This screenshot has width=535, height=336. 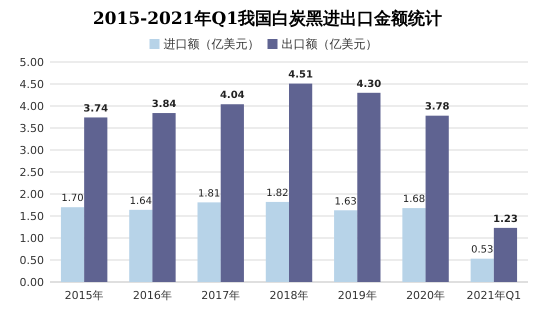 What do you see at coordinates (32, 260) in the screenshot?
I see `y-tick-label: 0.50` at bounding box center [32, 260].